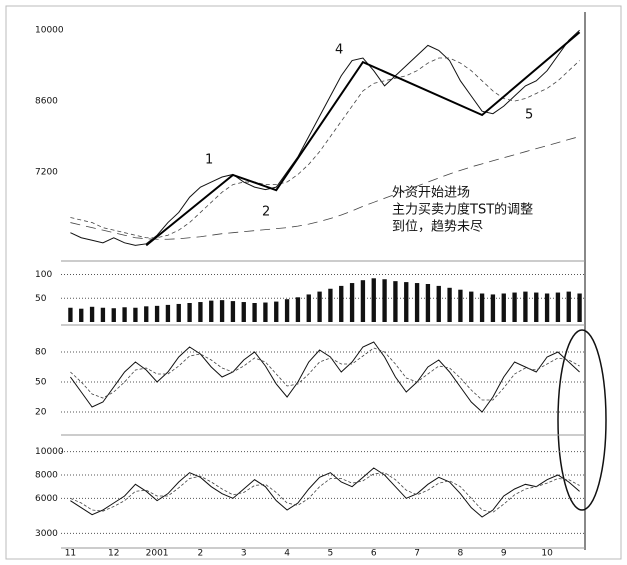  I want to click on y-tick-label: 6000, so click(46, 499).